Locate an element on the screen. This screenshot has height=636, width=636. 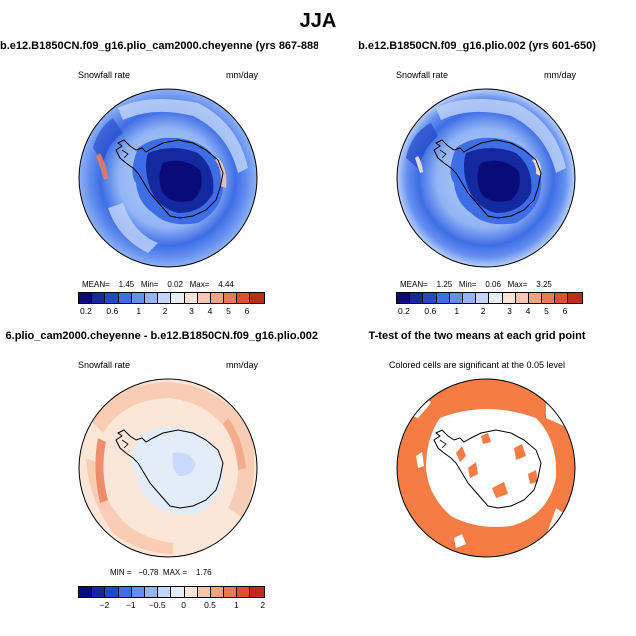
panel-d-polar-map is located at coordinates (486, 468).